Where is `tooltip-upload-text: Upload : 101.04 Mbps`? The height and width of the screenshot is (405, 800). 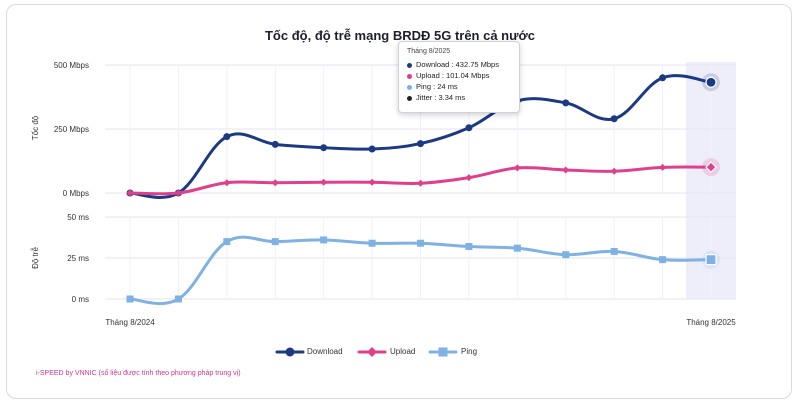
tooltip-upload-text: Upload : 101.04 Mbps is located at coordinates (453, 75).